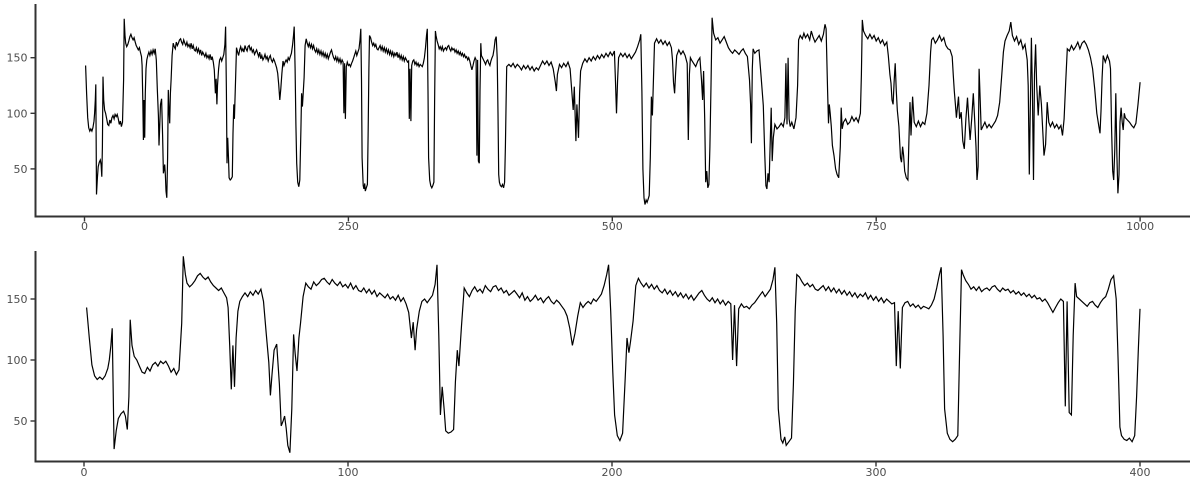  I want to click on x-axis-tick-label: 500, so click(612, 226).